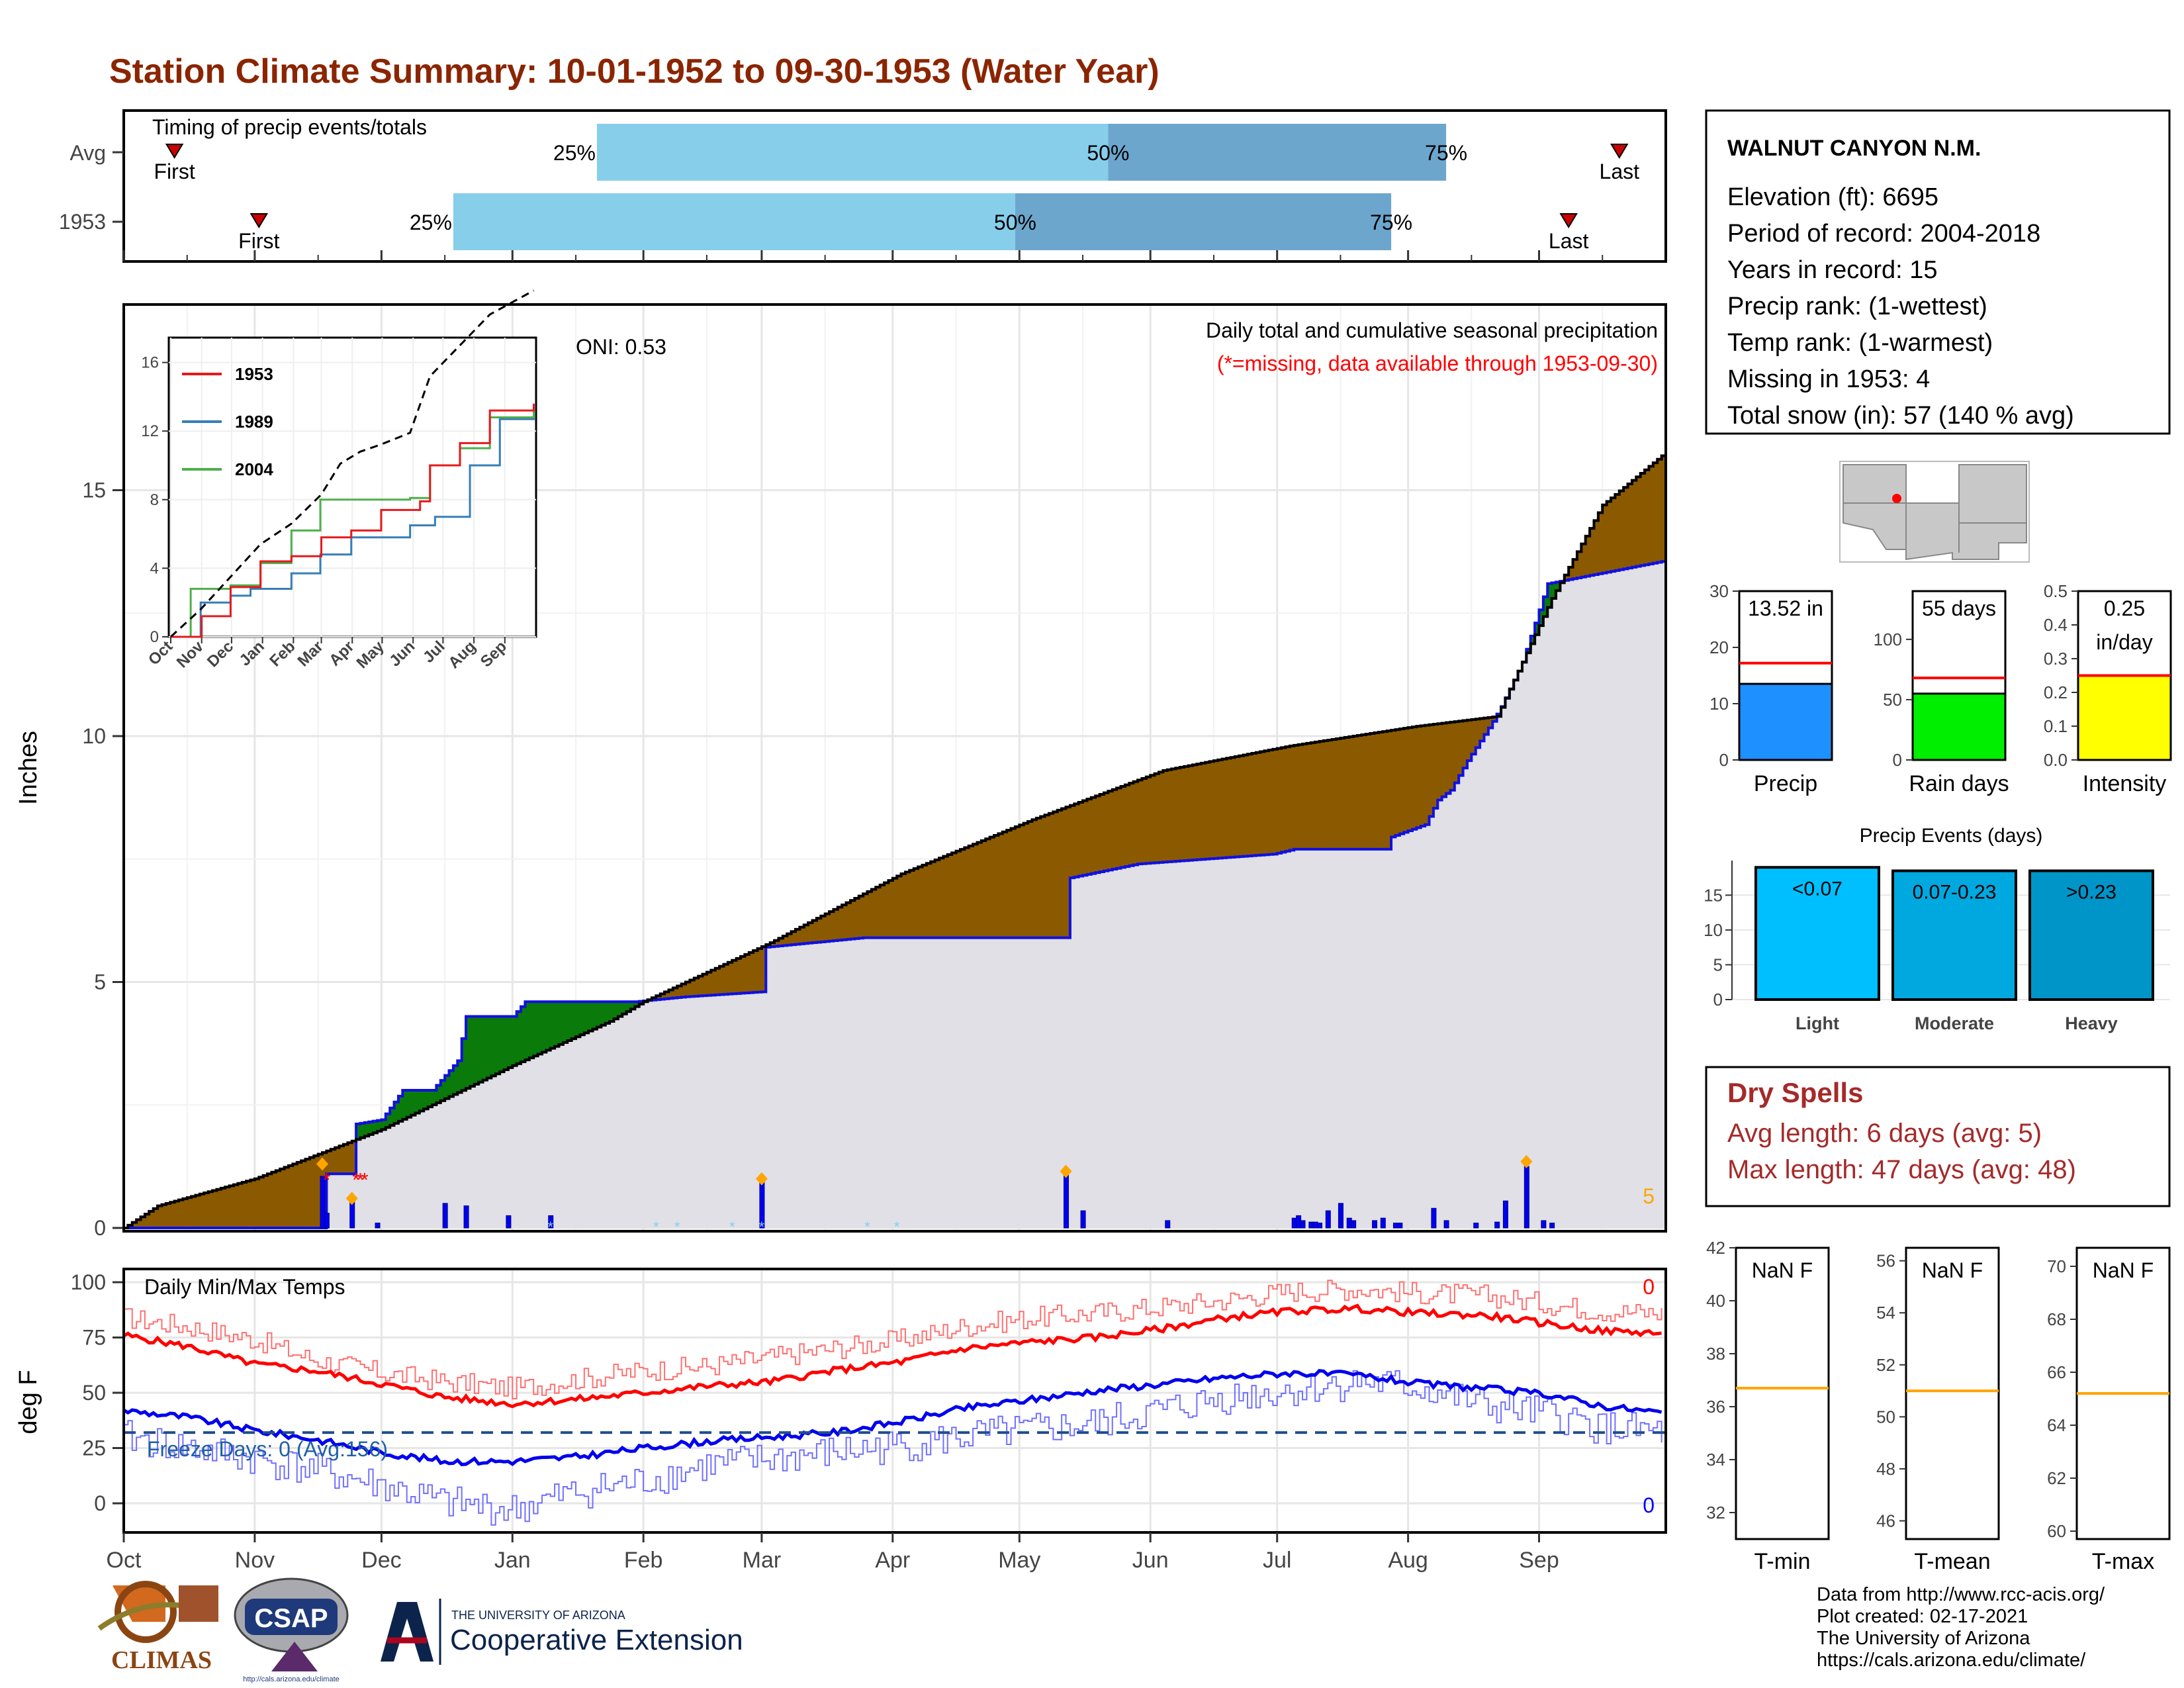  What do you see at coordinates (351, 1198) in the screenshot?
I see `snow-event-marker` at bounding box center [351, 1198].